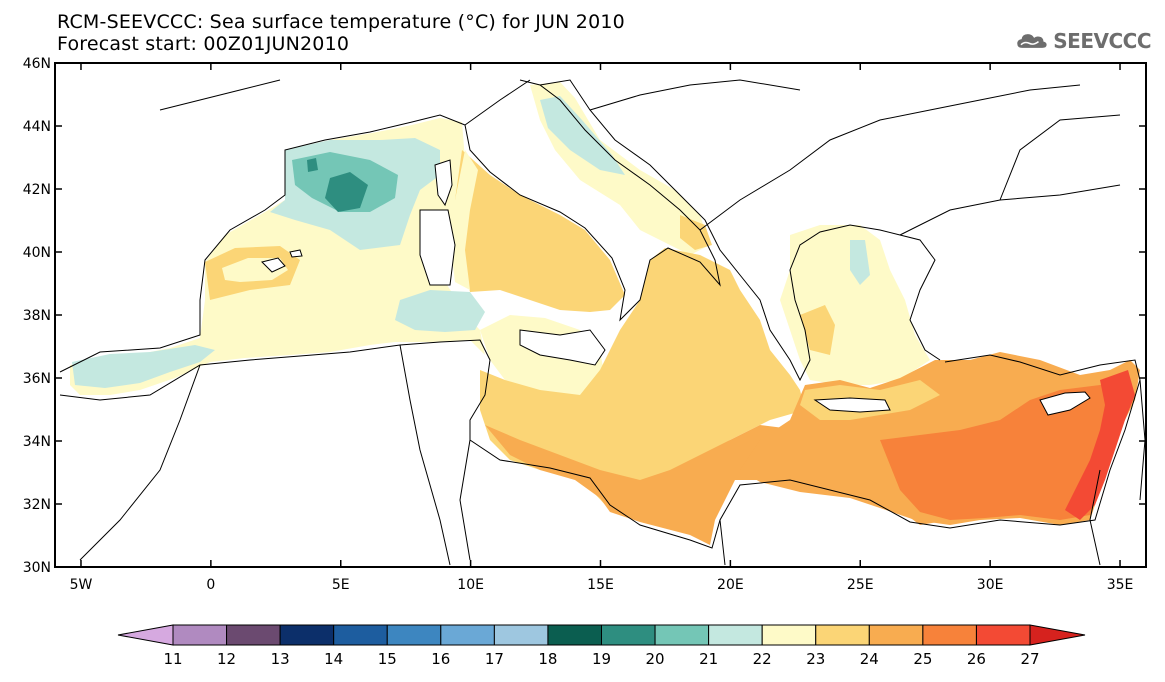 This screenshot has height=682, width=1165. Describe the element at coordinates (869, 659) in the screenshot. I see `colorbar-label: 24` at that location.